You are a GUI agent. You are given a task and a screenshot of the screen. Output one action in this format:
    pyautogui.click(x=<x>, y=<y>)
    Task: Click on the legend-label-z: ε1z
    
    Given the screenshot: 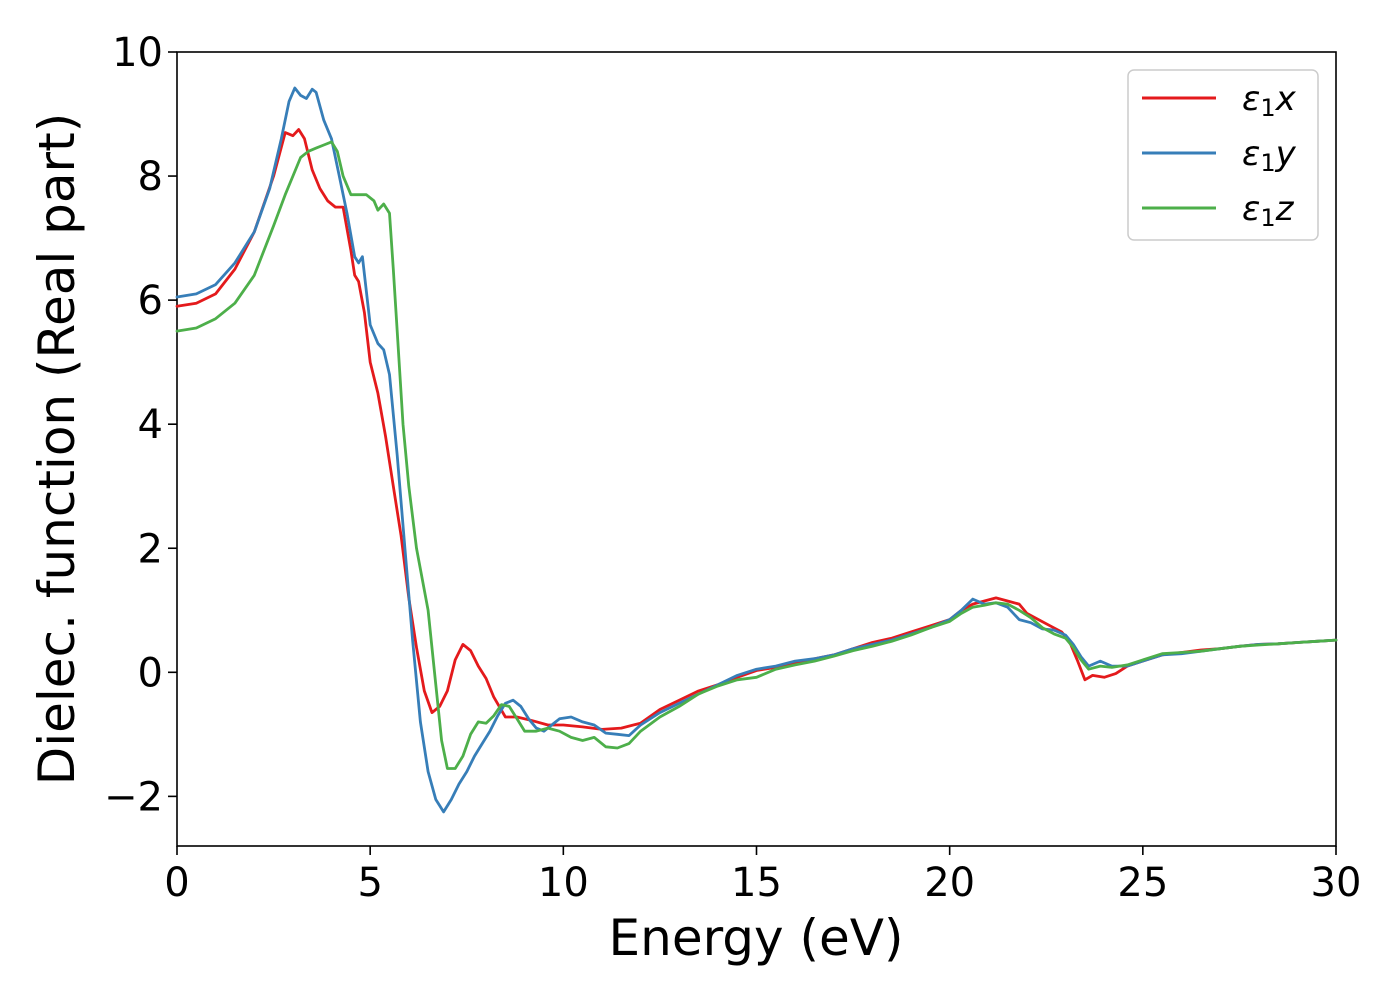 What is the action you would take?
    pyautogui.click(x=1268, y=210)
    